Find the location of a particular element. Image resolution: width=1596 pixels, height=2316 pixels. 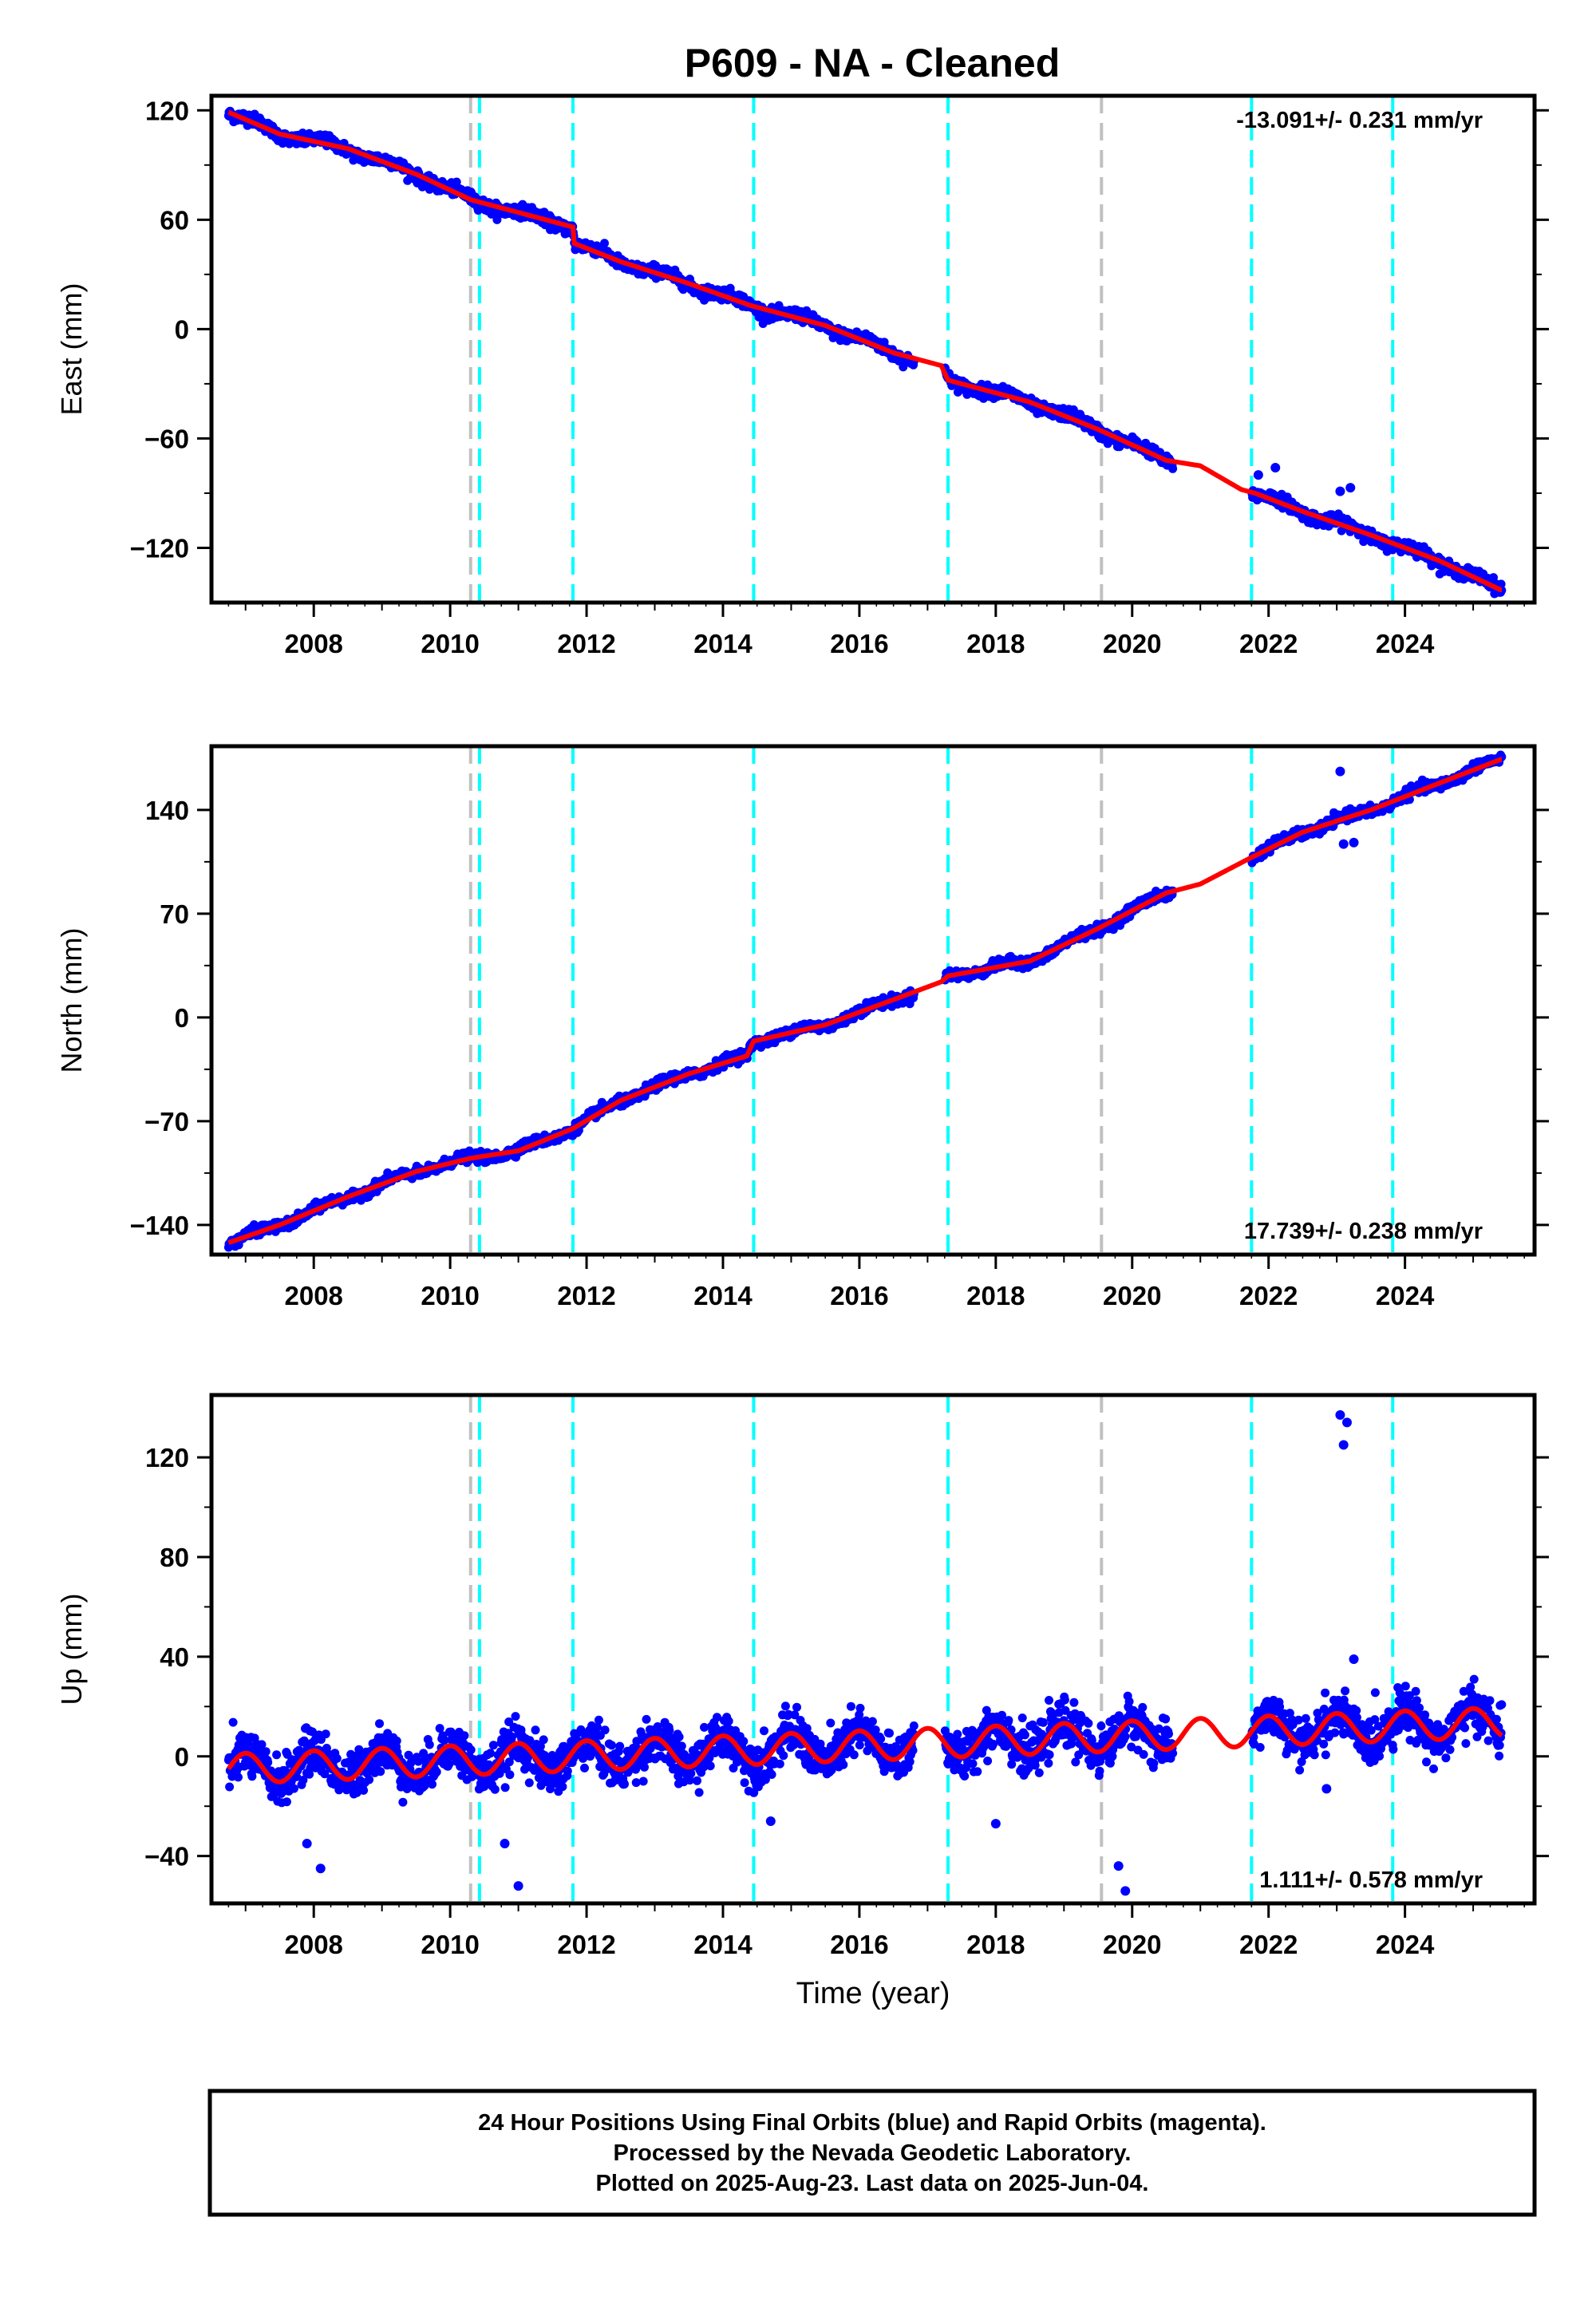

east-ytick-label: −120 is located at coordinates (159, 548).